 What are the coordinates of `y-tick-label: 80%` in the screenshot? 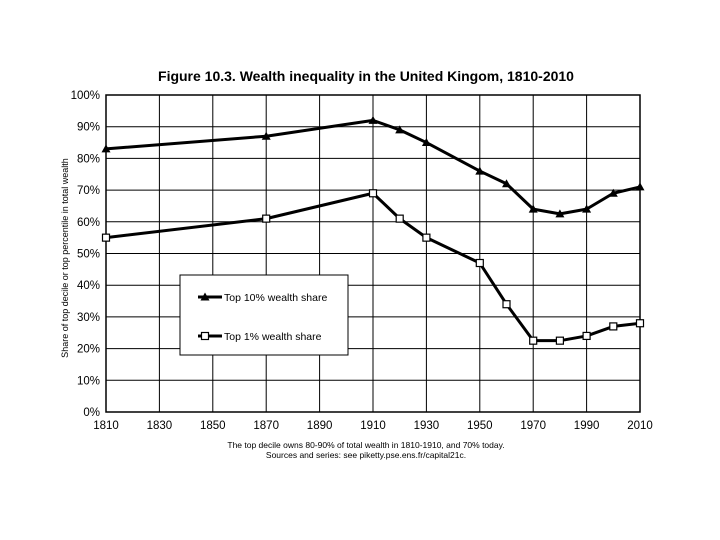 It's located at (88, 159).